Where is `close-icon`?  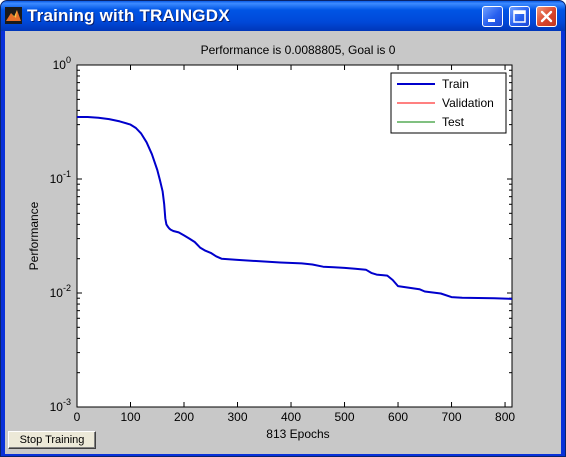
close-icon is located at coordinates (546, 16).